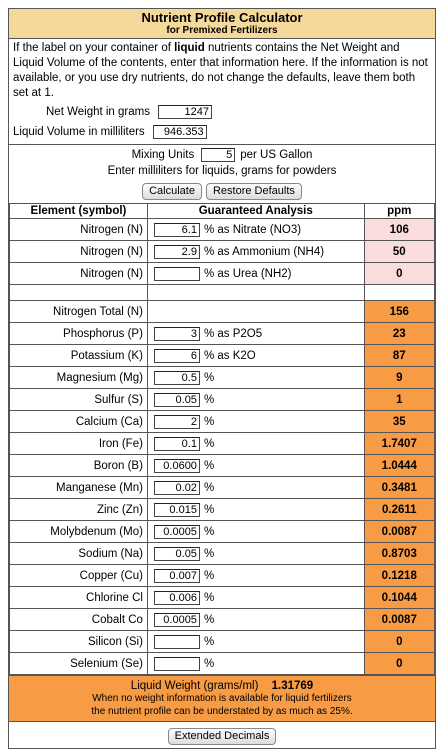  What do you see at coordinates (222, 30) in the screenshot?
I see `page-subtitle: for Premixed Fertilizers` at bounding box center [222, 30].